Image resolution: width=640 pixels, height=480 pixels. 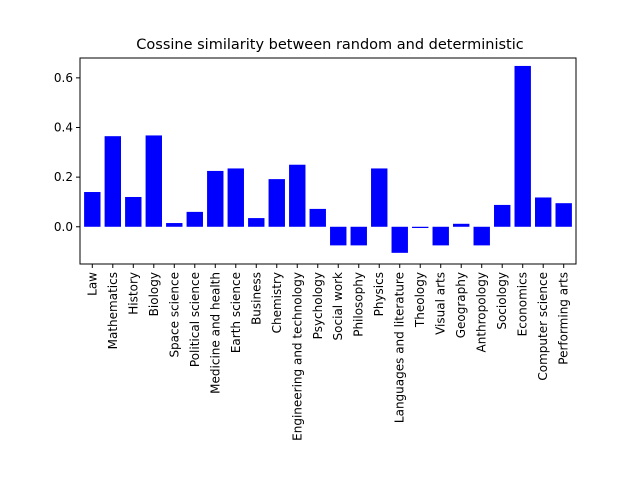 I want to click on x-tick-label: Mathematics, so click(x=113, y=310).